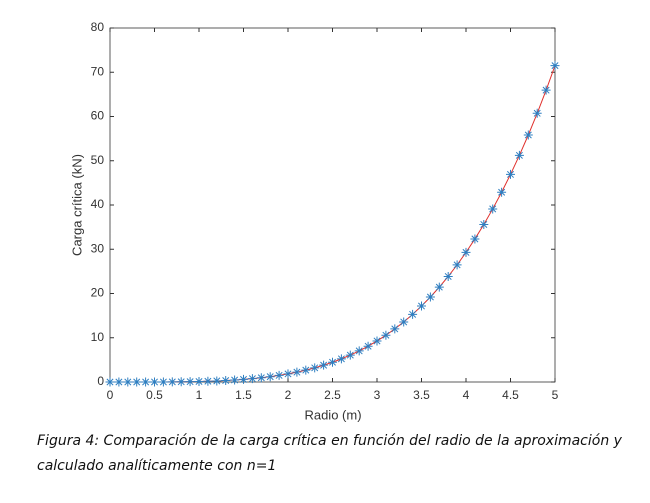 This screenshot has height=503, width=650. What do you see at coordinates (377, 395) in the screenshot?
I see `x-tick-label: 3` at bounding box center [377, 395].